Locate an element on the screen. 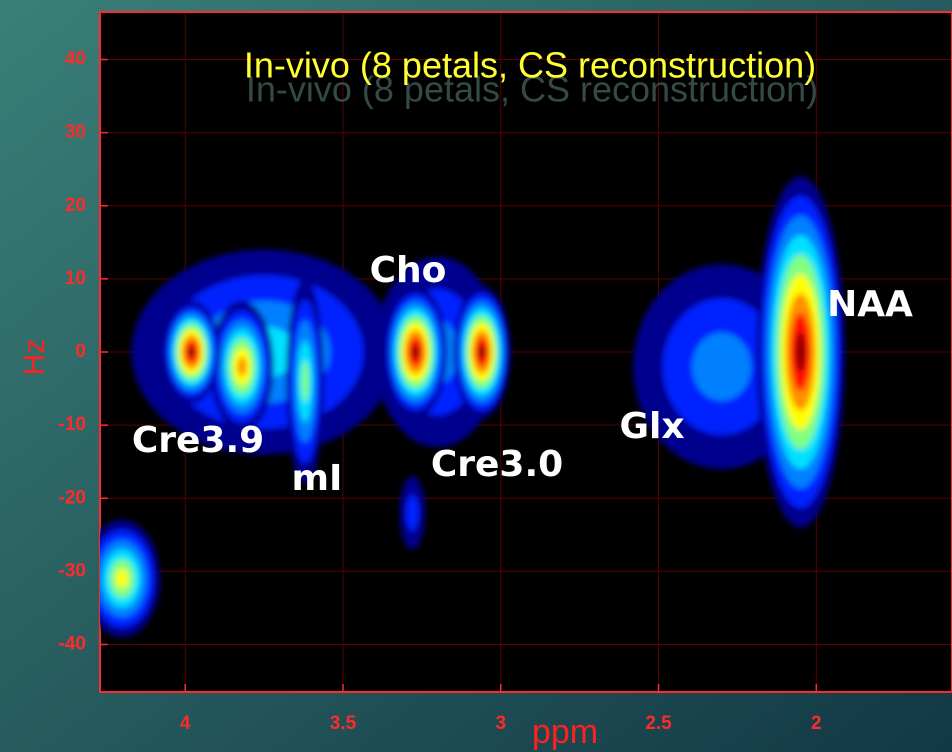 The height and width of the screenshot is (752, 952). y-tick-label: -20 is located at coordinates (72, 497).